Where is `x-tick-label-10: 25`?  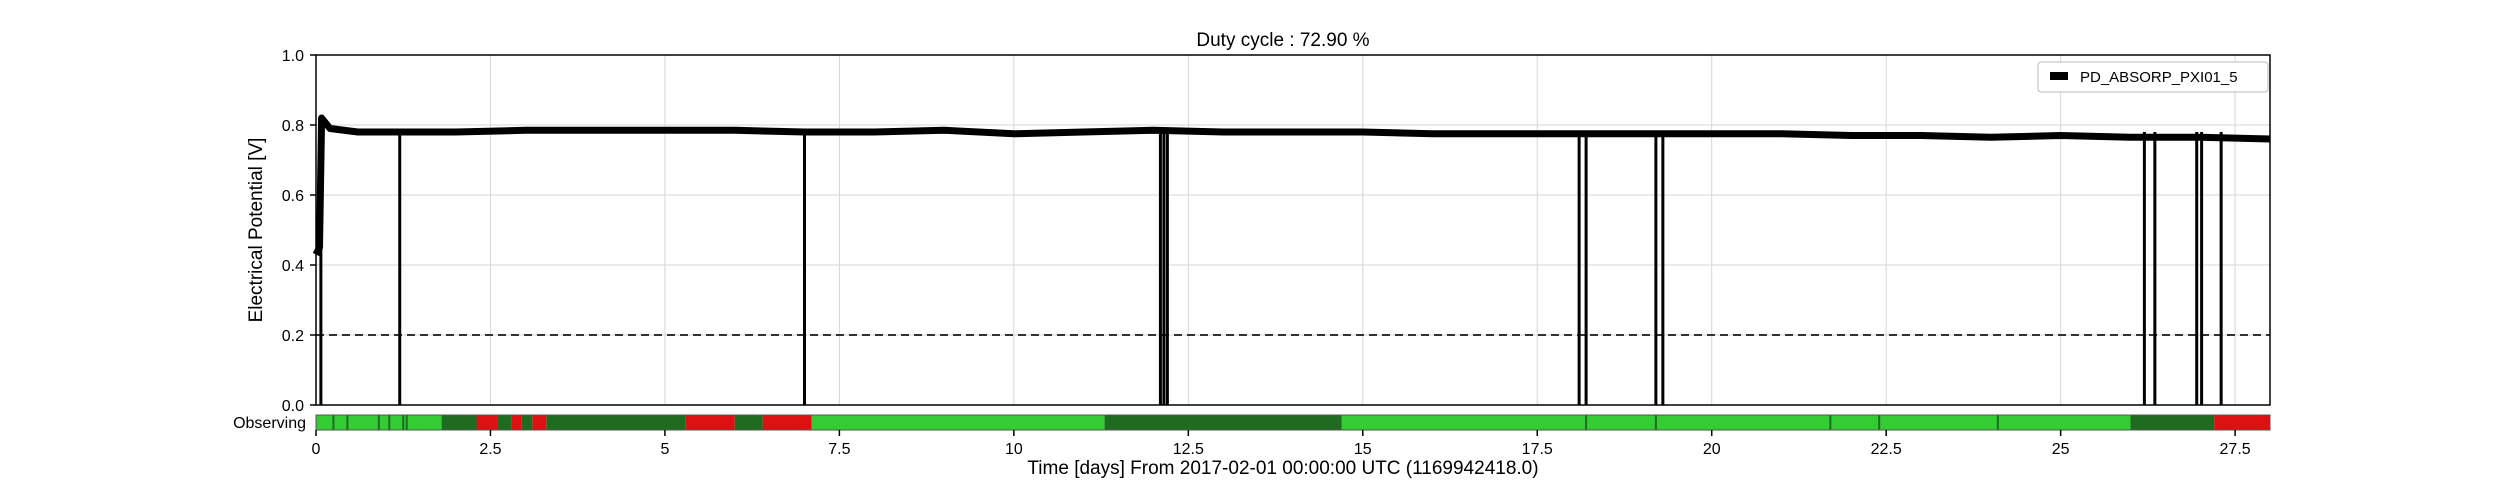 x-tick-label-10: 25 is located at coordinates (2061, 449).